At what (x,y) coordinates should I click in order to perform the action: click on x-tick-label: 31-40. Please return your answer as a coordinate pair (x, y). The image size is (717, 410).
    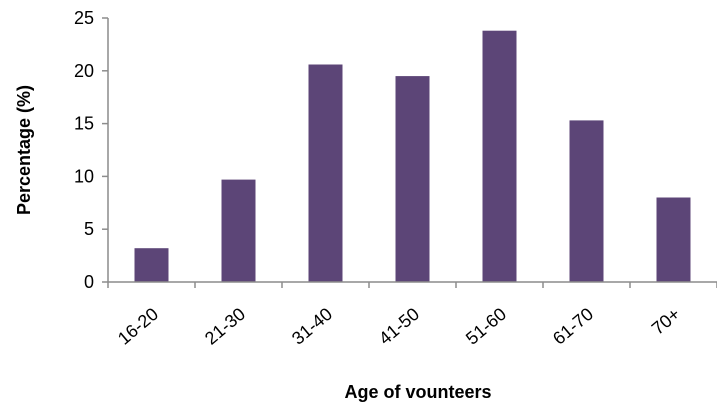
    Looking at the image, I should click on (312, 326).